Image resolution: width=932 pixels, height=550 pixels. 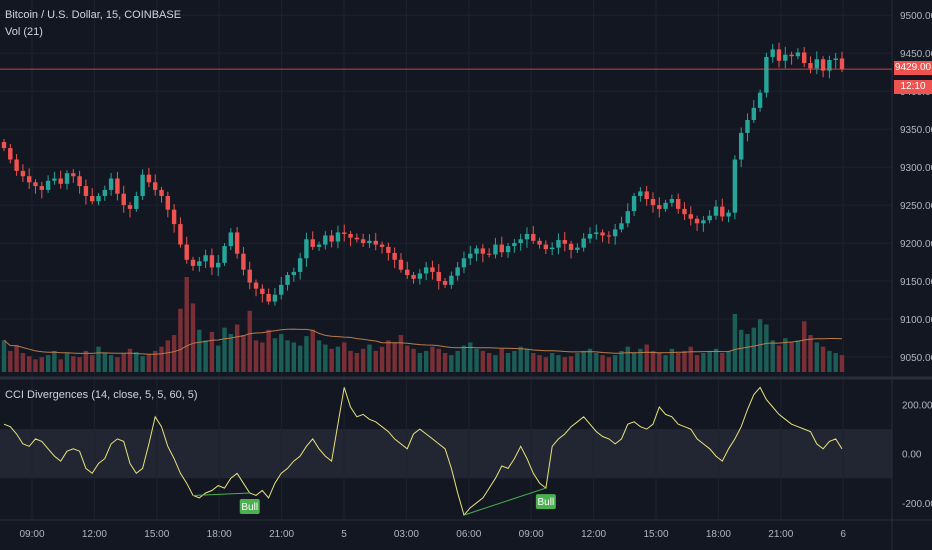 What do you see at coordinates (468, 534) in the screenshot?
I see `time-tick-label: 06:00` at bounding box center [468, 534].